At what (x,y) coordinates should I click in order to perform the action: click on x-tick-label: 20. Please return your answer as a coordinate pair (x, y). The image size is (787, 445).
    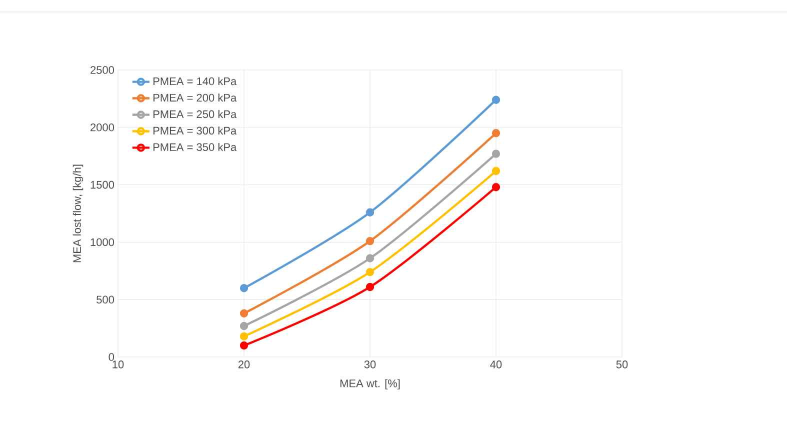
    Looking at the image, I should click on (244, 364).